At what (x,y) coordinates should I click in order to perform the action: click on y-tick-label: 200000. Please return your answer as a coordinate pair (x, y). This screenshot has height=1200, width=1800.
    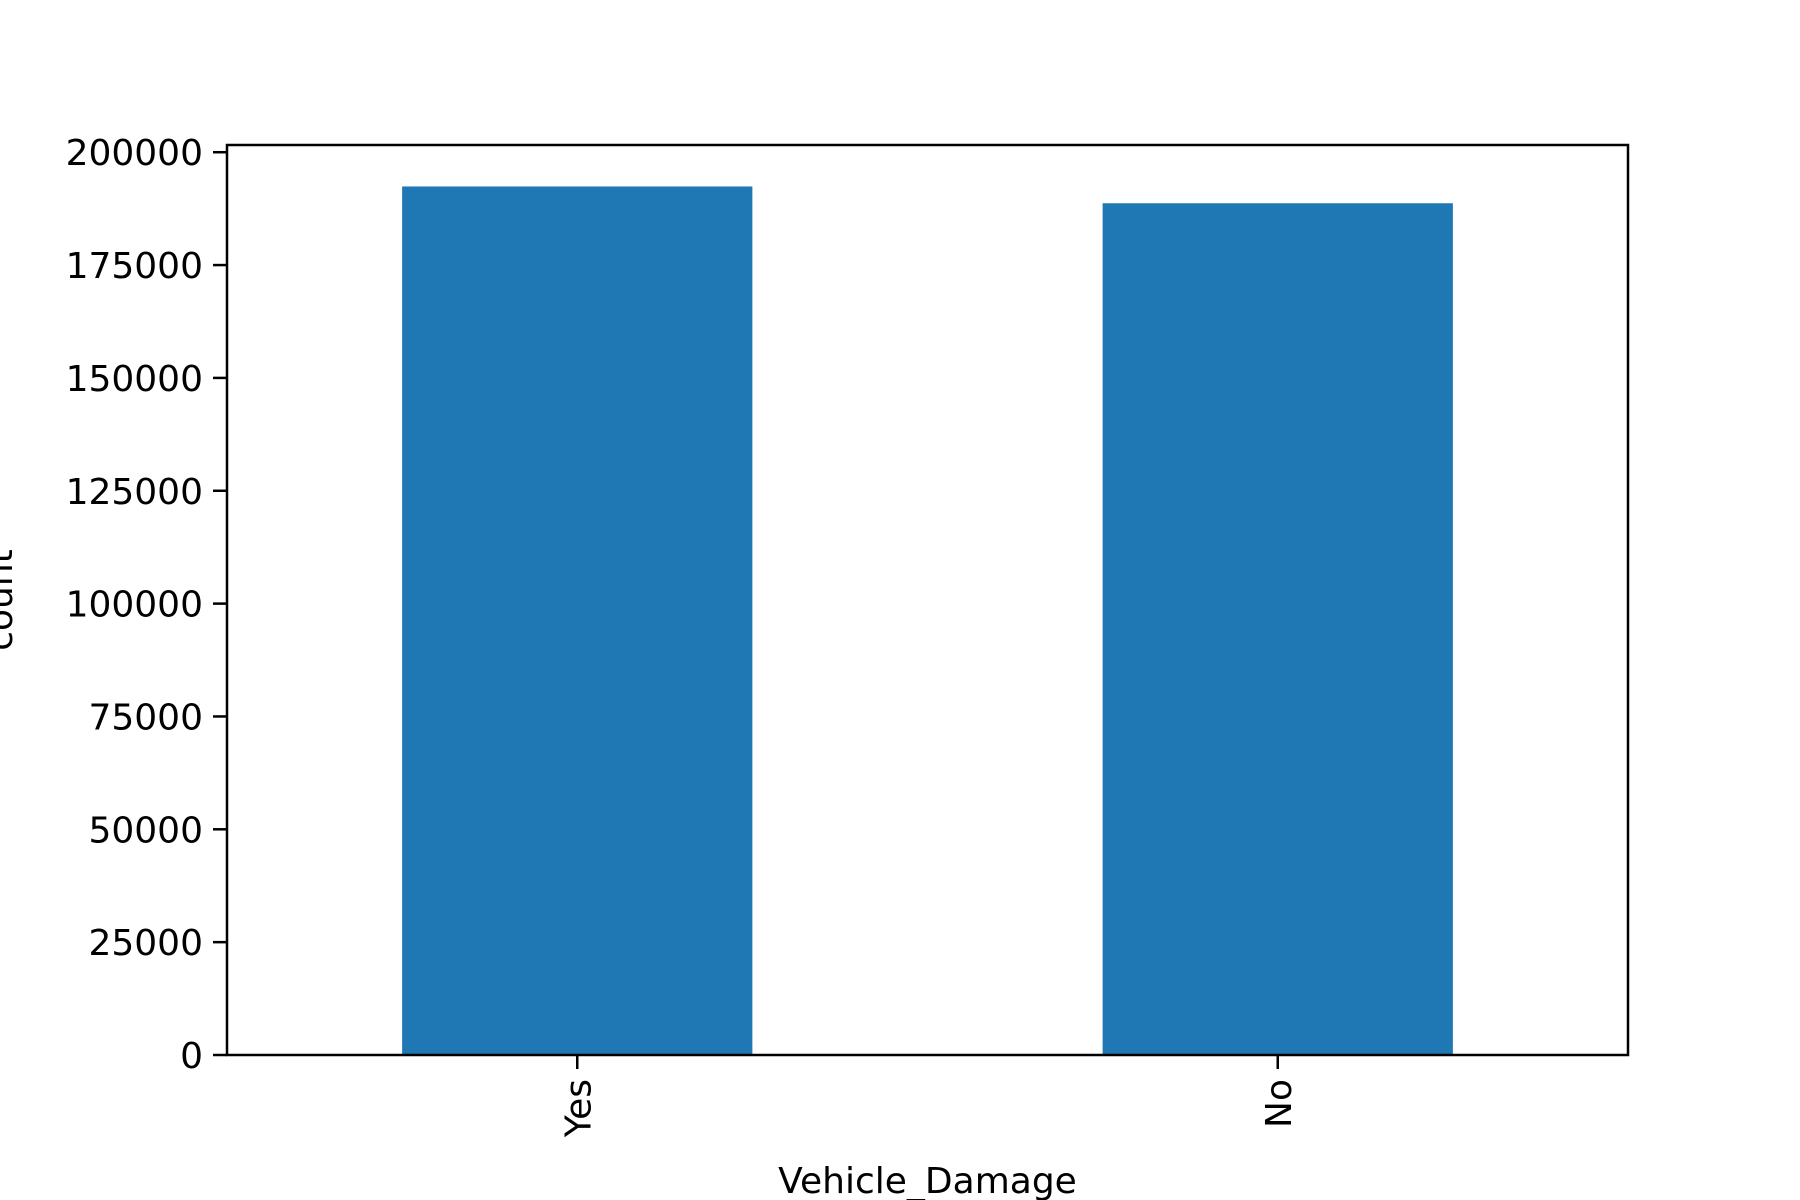
    Looking at the image, I should click on (134, 153).